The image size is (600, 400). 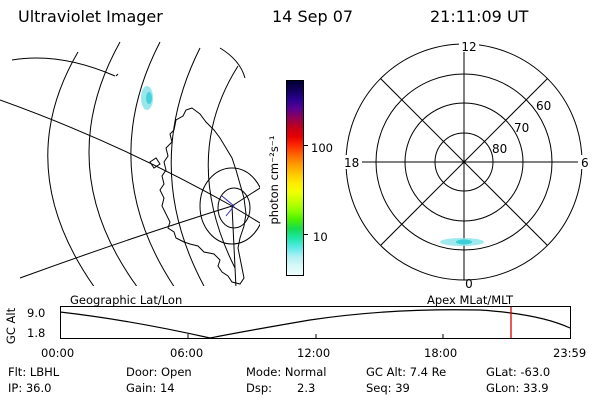 I want to click on altitude-ytick-min: 1.8, so click(x=36, y=333).